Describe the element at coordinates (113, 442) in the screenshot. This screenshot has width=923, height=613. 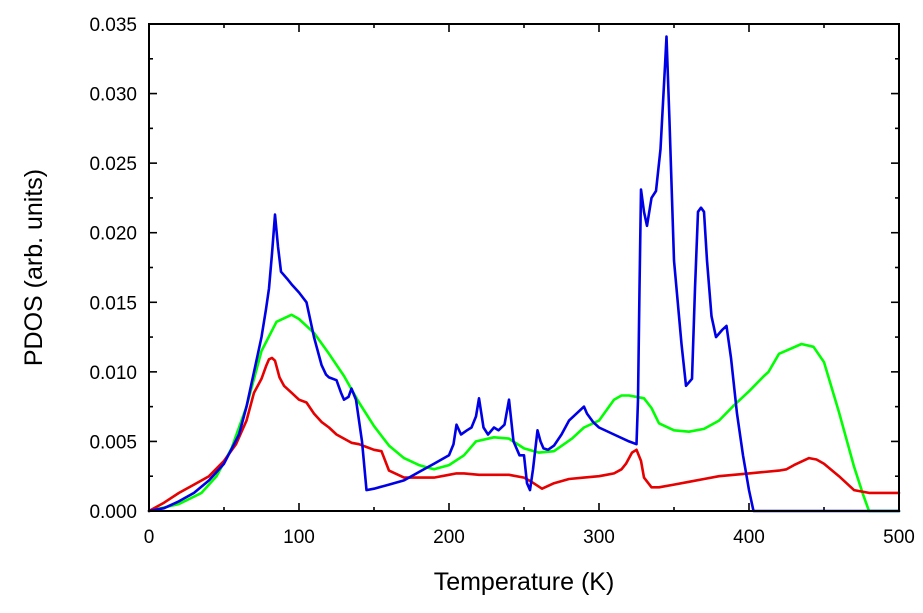
I see `y-tick-label: 0.005` at that location.